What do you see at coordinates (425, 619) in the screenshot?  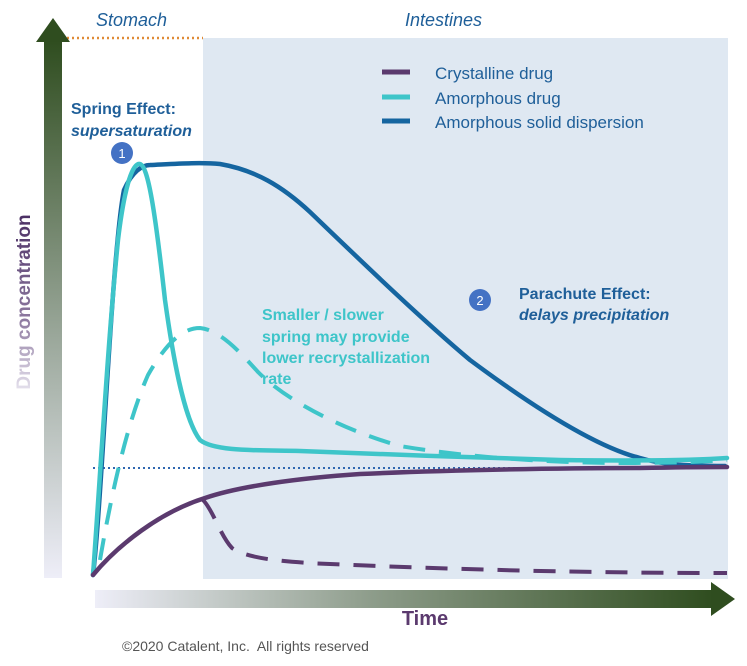 I see `x-axis-label: Time` at bounding box center [425, 619].